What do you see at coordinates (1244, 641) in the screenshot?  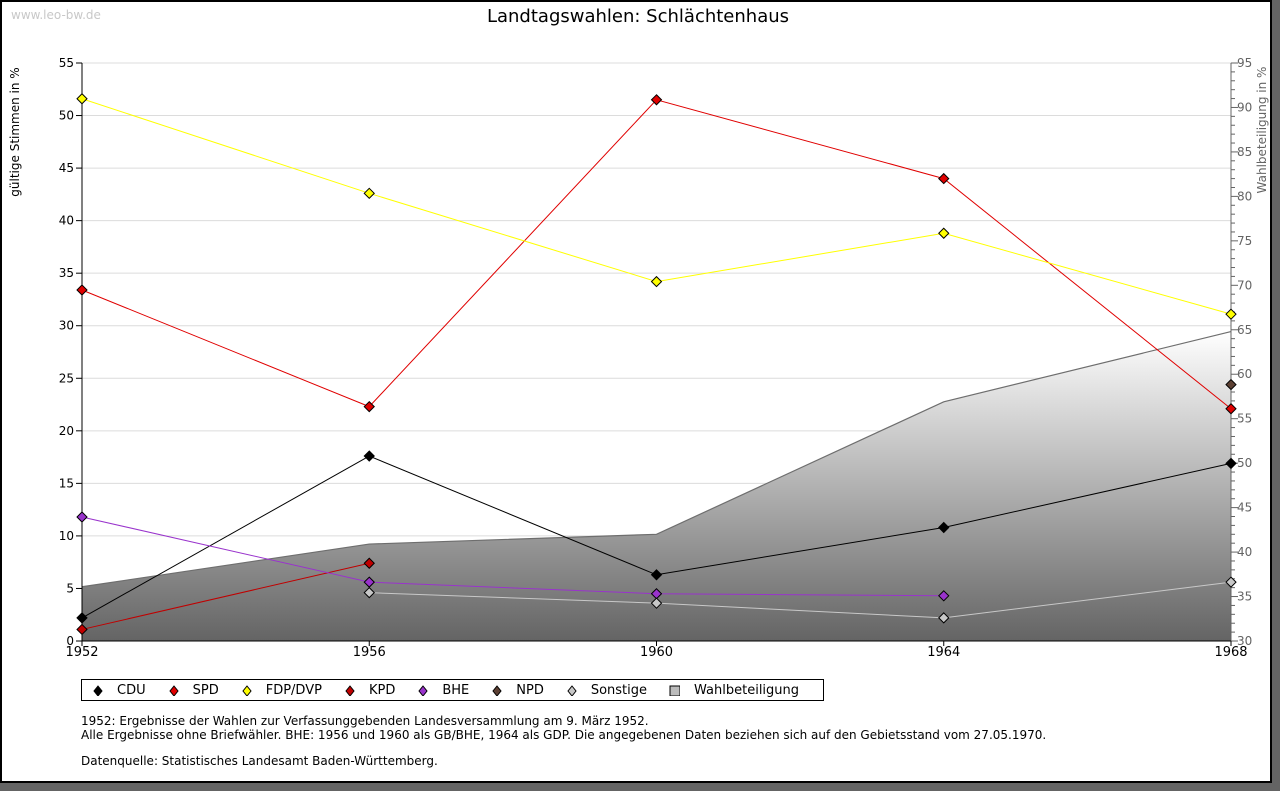 I see `y2-tick-label: 30` at bounding box center [1244, 641].